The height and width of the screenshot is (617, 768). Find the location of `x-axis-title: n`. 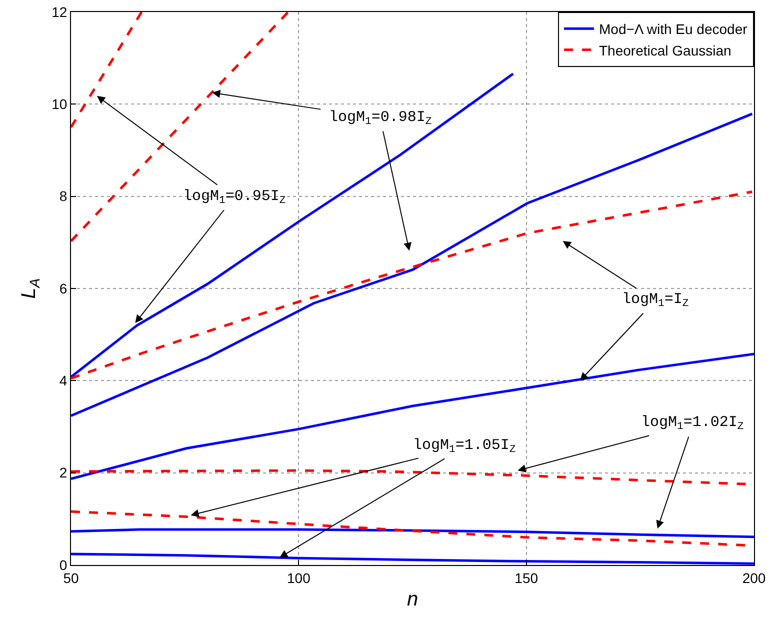

x-axis-title: n is located at coordinates (412, 599).